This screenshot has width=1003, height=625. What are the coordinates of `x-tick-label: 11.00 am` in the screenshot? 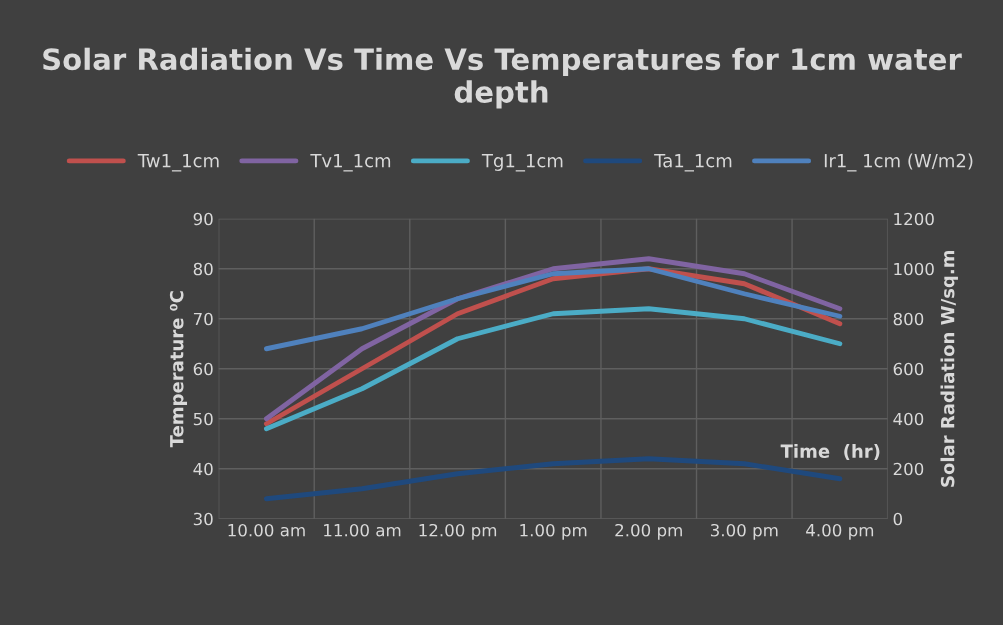 It's located at (362, 530).